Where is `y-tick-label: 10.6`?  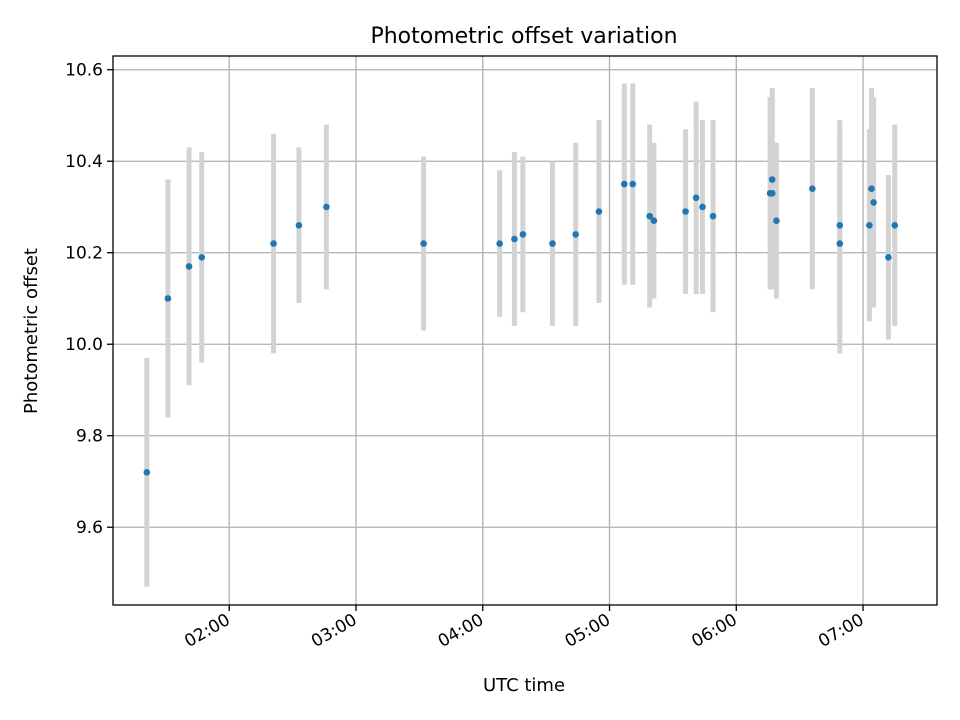
y-tick-label: 10.6 is located at coordinates (84, 71).